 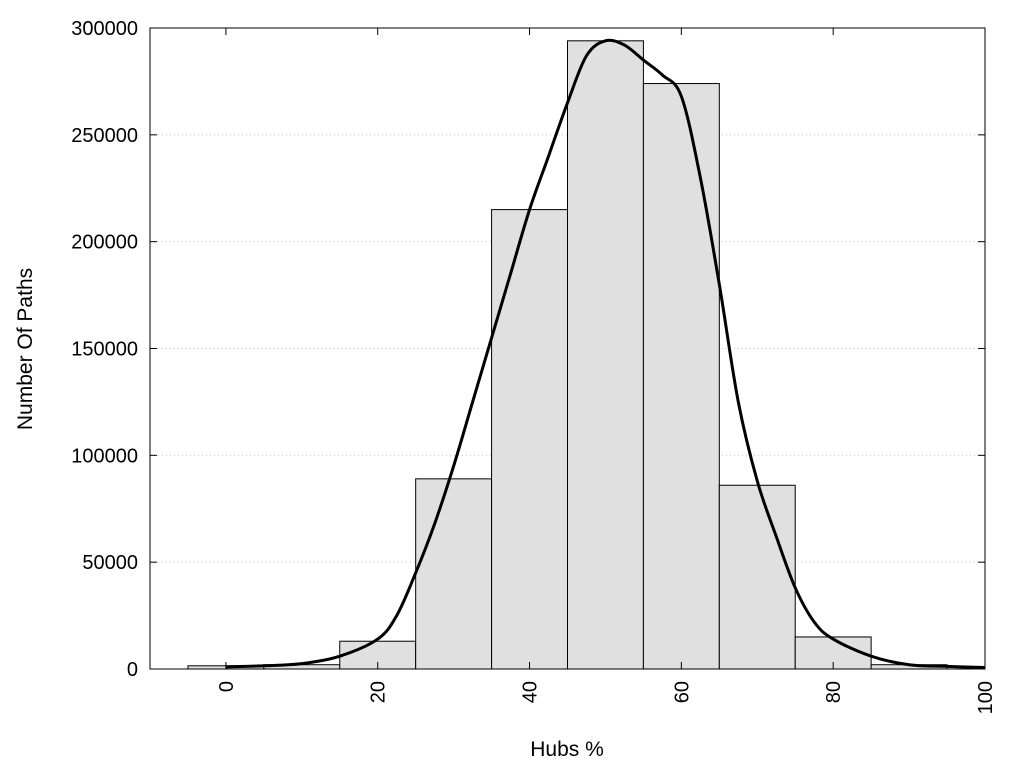 What do you see at coordinates (379, 692) in the screenshot?
I see `x-tick-label-1: 20` at bounding box center [379, 692].